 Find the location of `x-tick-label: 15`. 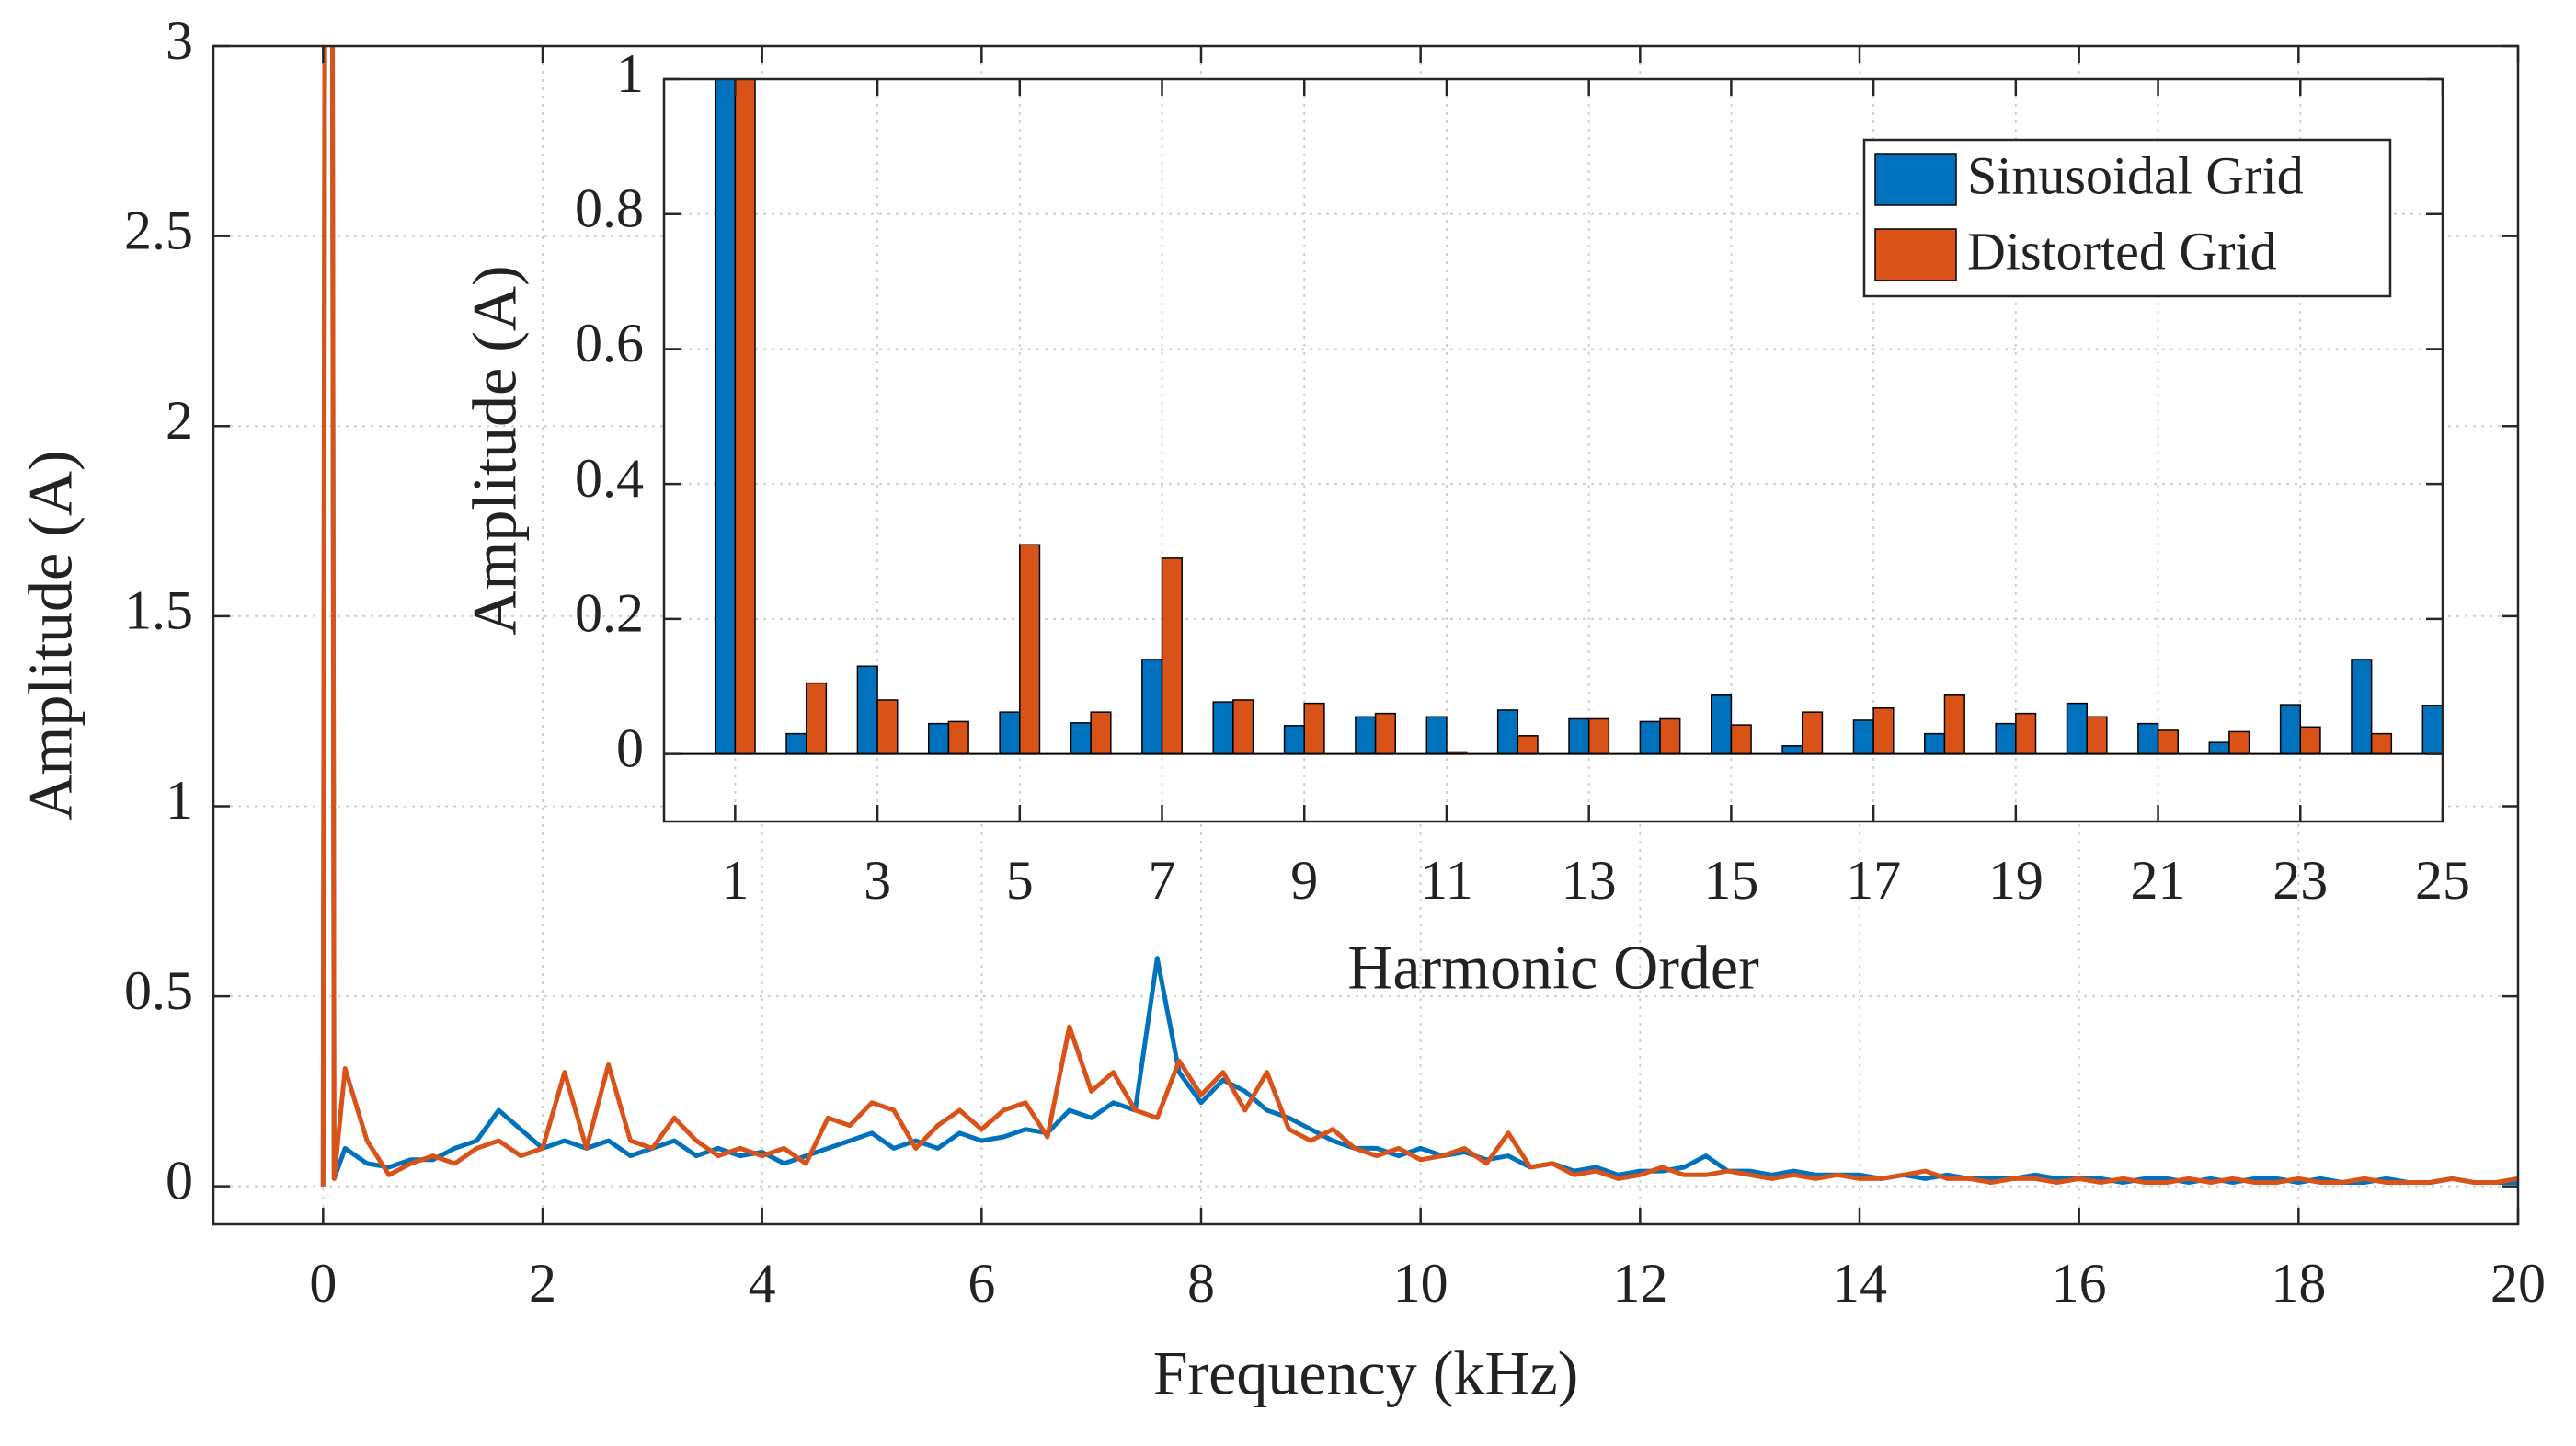

x-tick-label: 15 is located at coordinates (1730, 880).